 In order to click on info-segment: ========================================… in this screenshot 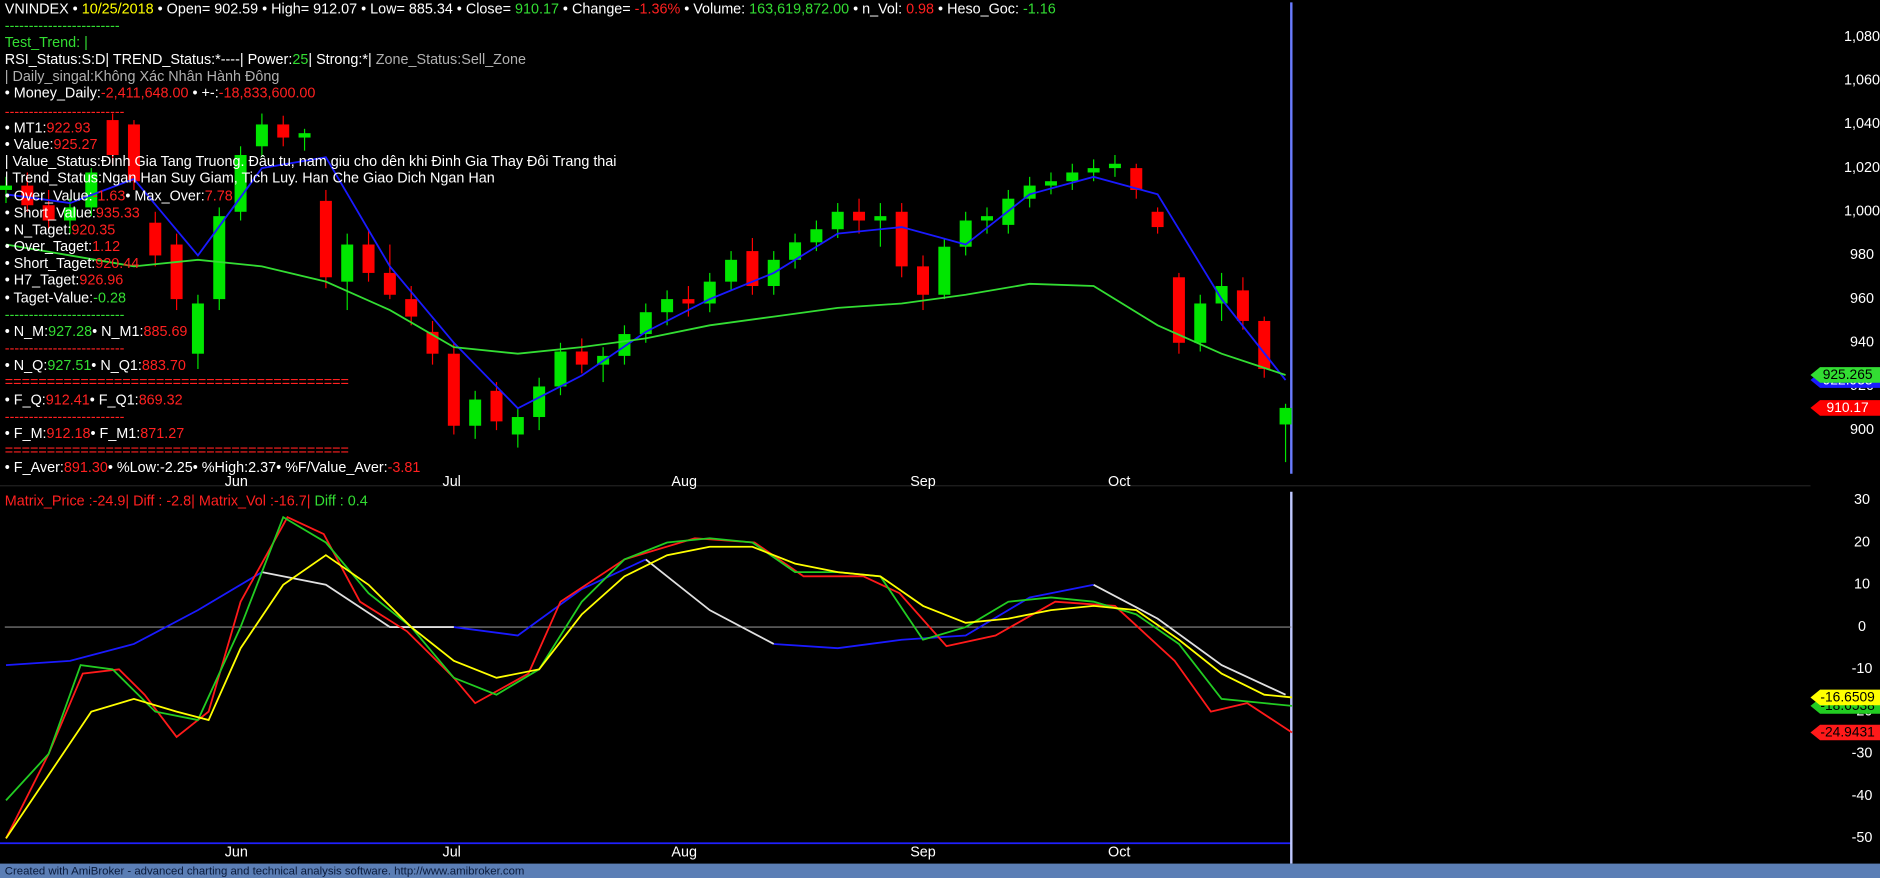, I will do `click(177, 451)`.